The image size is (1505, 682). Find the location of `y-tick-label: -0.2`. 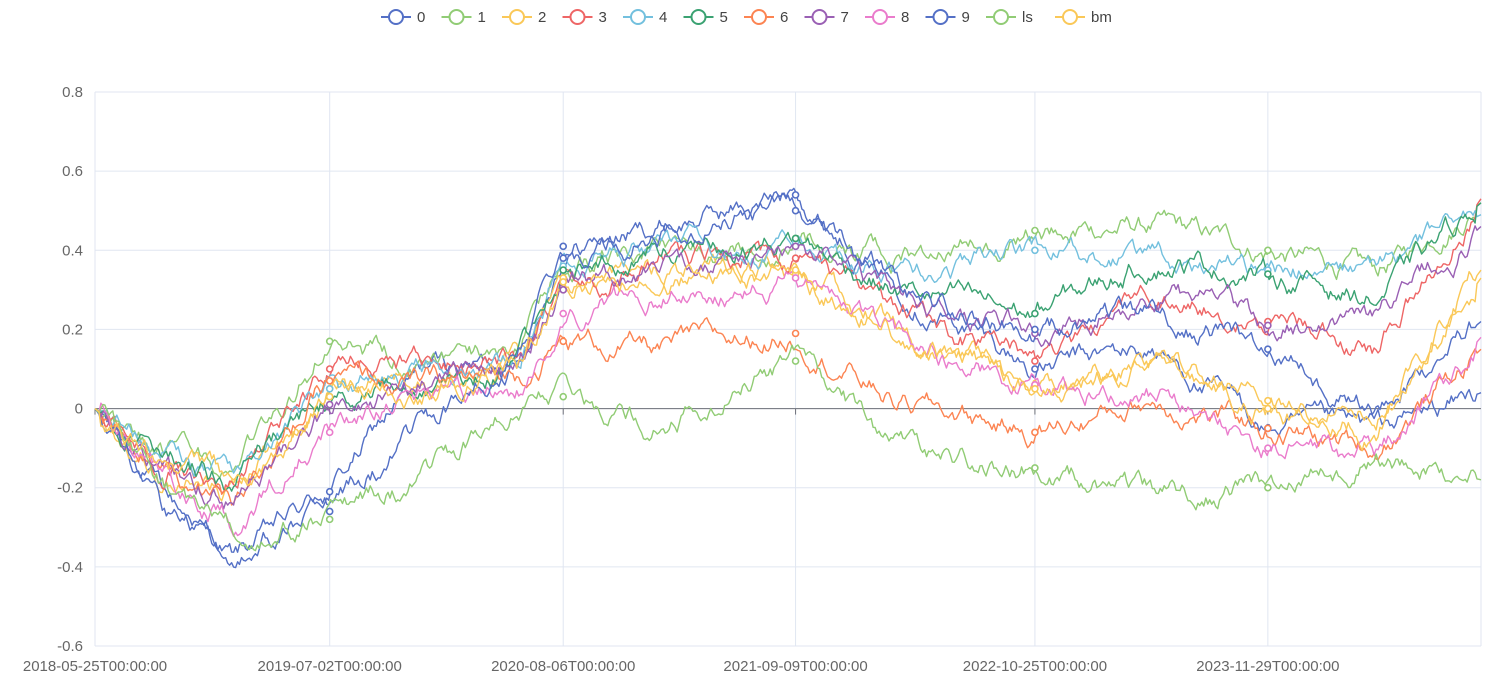

y-tick-label: -0.2 is located at coordinates (70, 488).